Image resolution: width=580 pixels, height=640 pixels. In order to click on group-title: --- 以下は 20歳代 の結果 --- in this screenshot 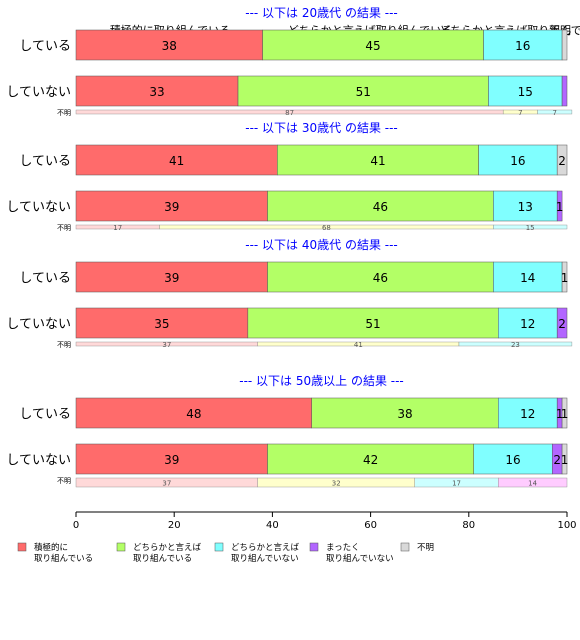, I will do `click(321, 13)`.